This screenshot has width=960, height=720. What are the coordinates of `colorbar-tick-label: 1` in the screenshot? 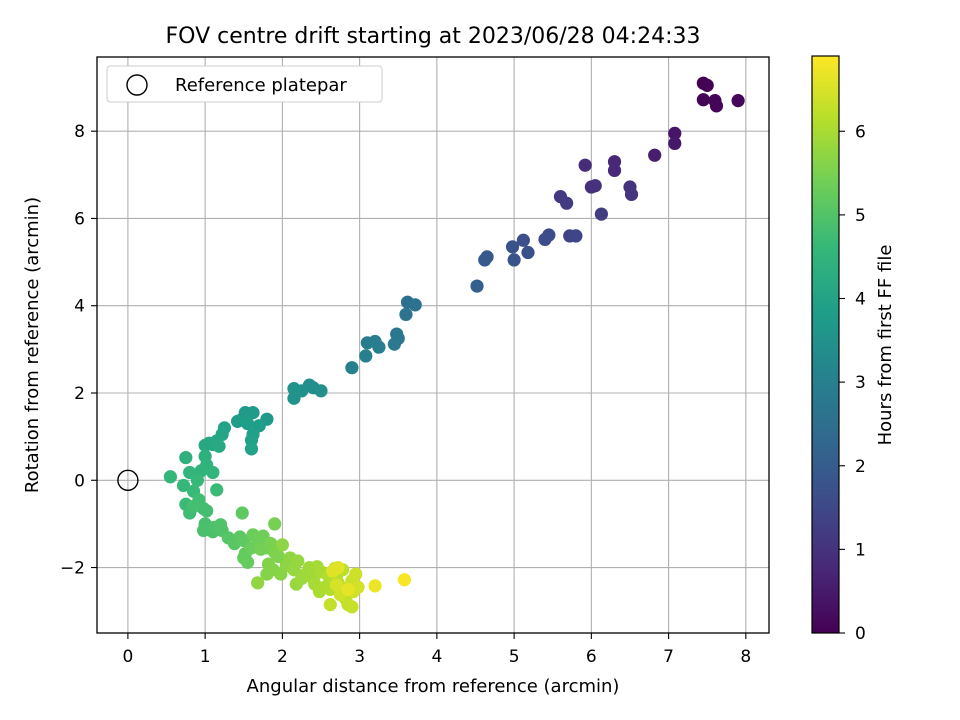 It's located at (860, 550).